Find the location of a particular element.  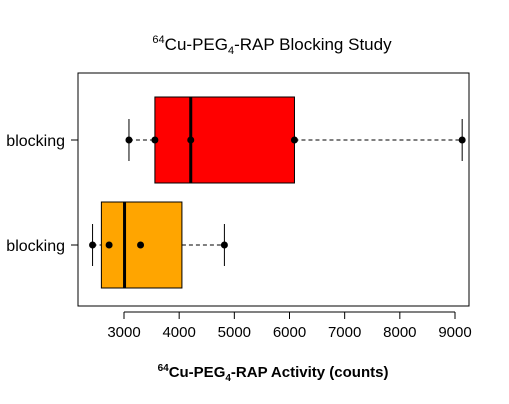

x-axis-label-subscript: 4 is located at coordinates (228, 378).